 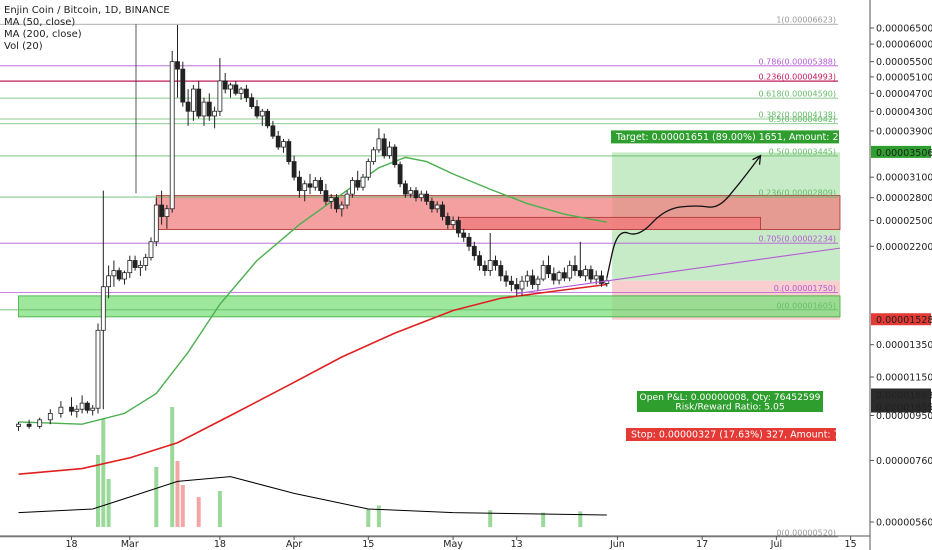 What do you see at coordinates (904, 396) in the screenshot?
I see `price-badge: 0.00001863` at bounding box center [904, 396].